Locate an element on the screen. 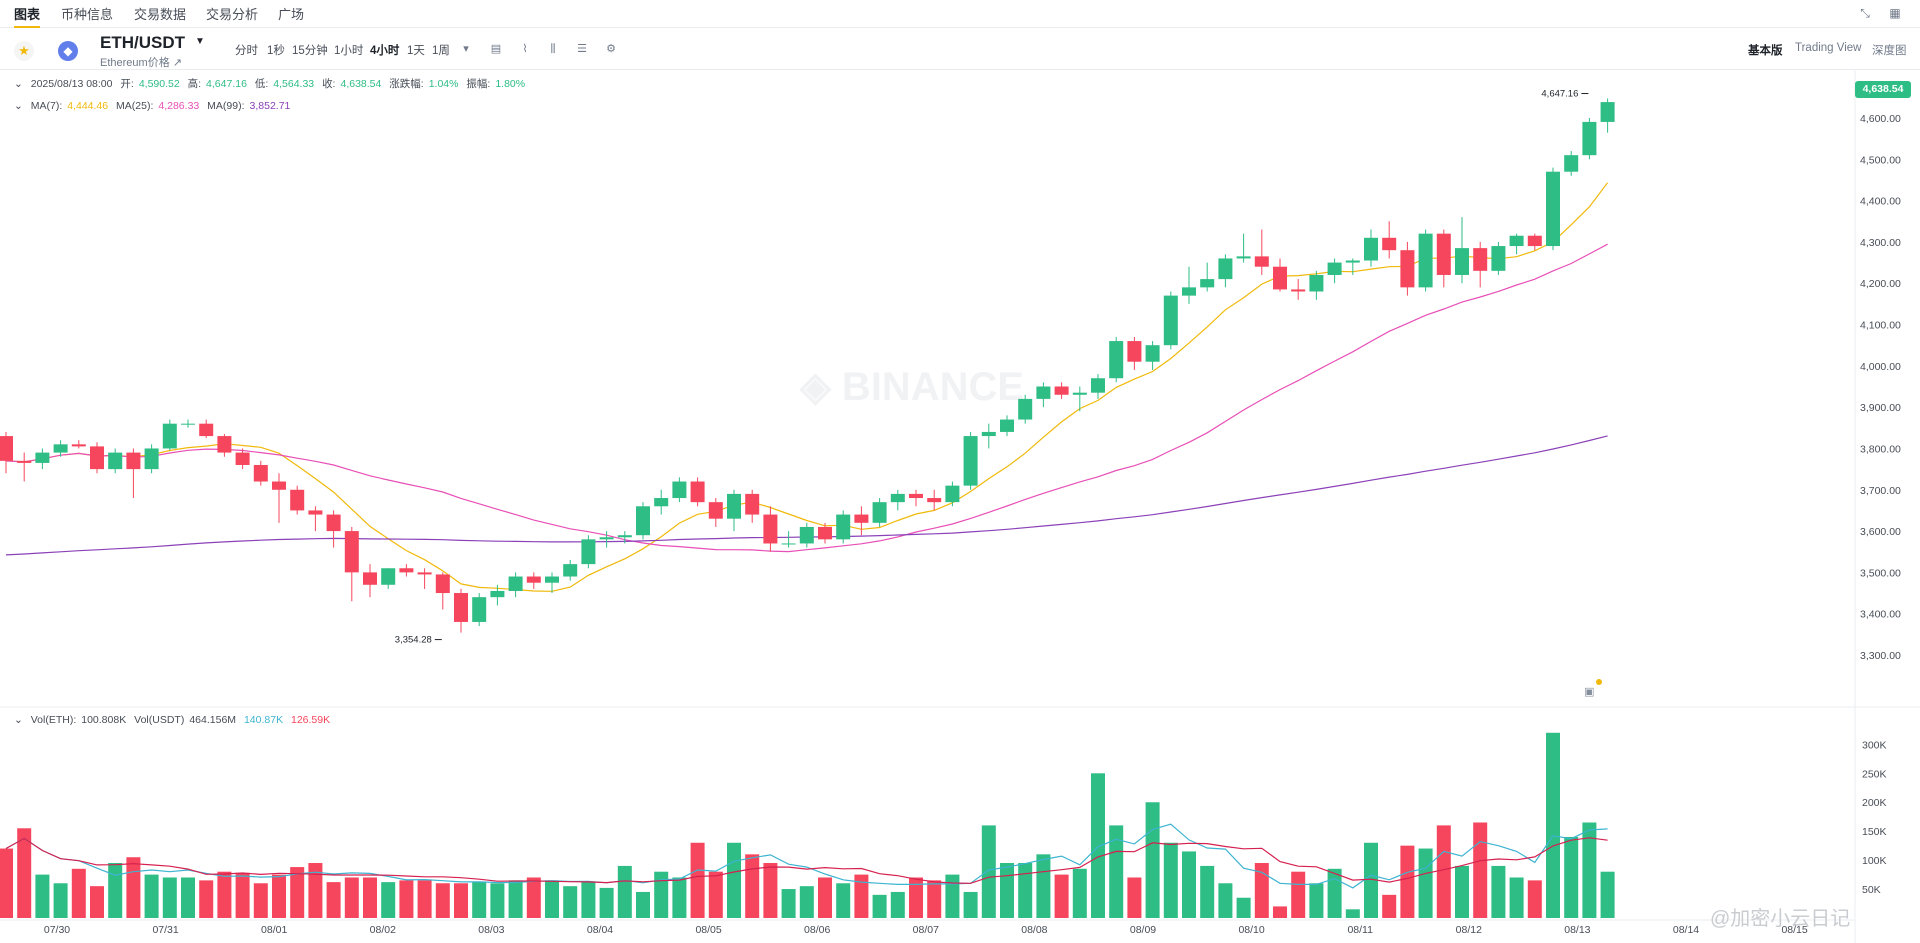 The image size is (1920, 943). ma-legend-caret-icon: ⌄ is located at coordinates (18, 106).